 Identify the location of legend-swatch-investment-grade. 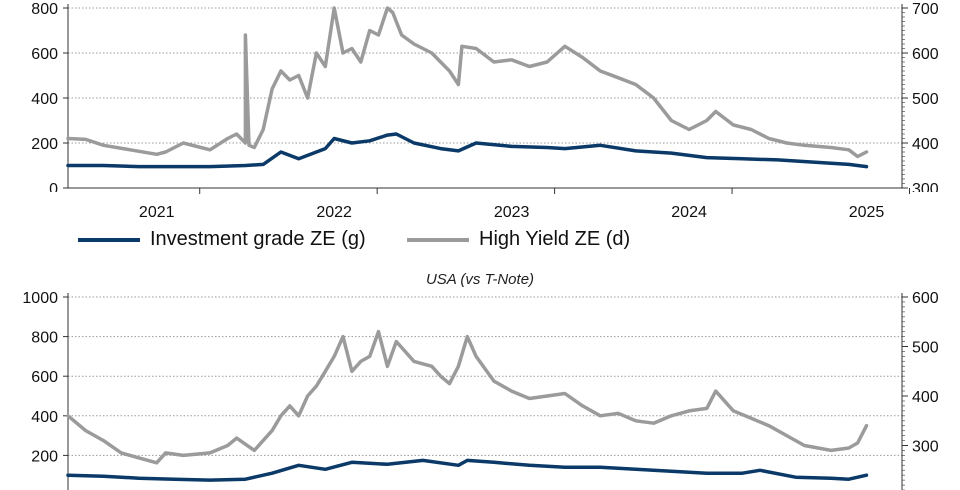
(109, 239).